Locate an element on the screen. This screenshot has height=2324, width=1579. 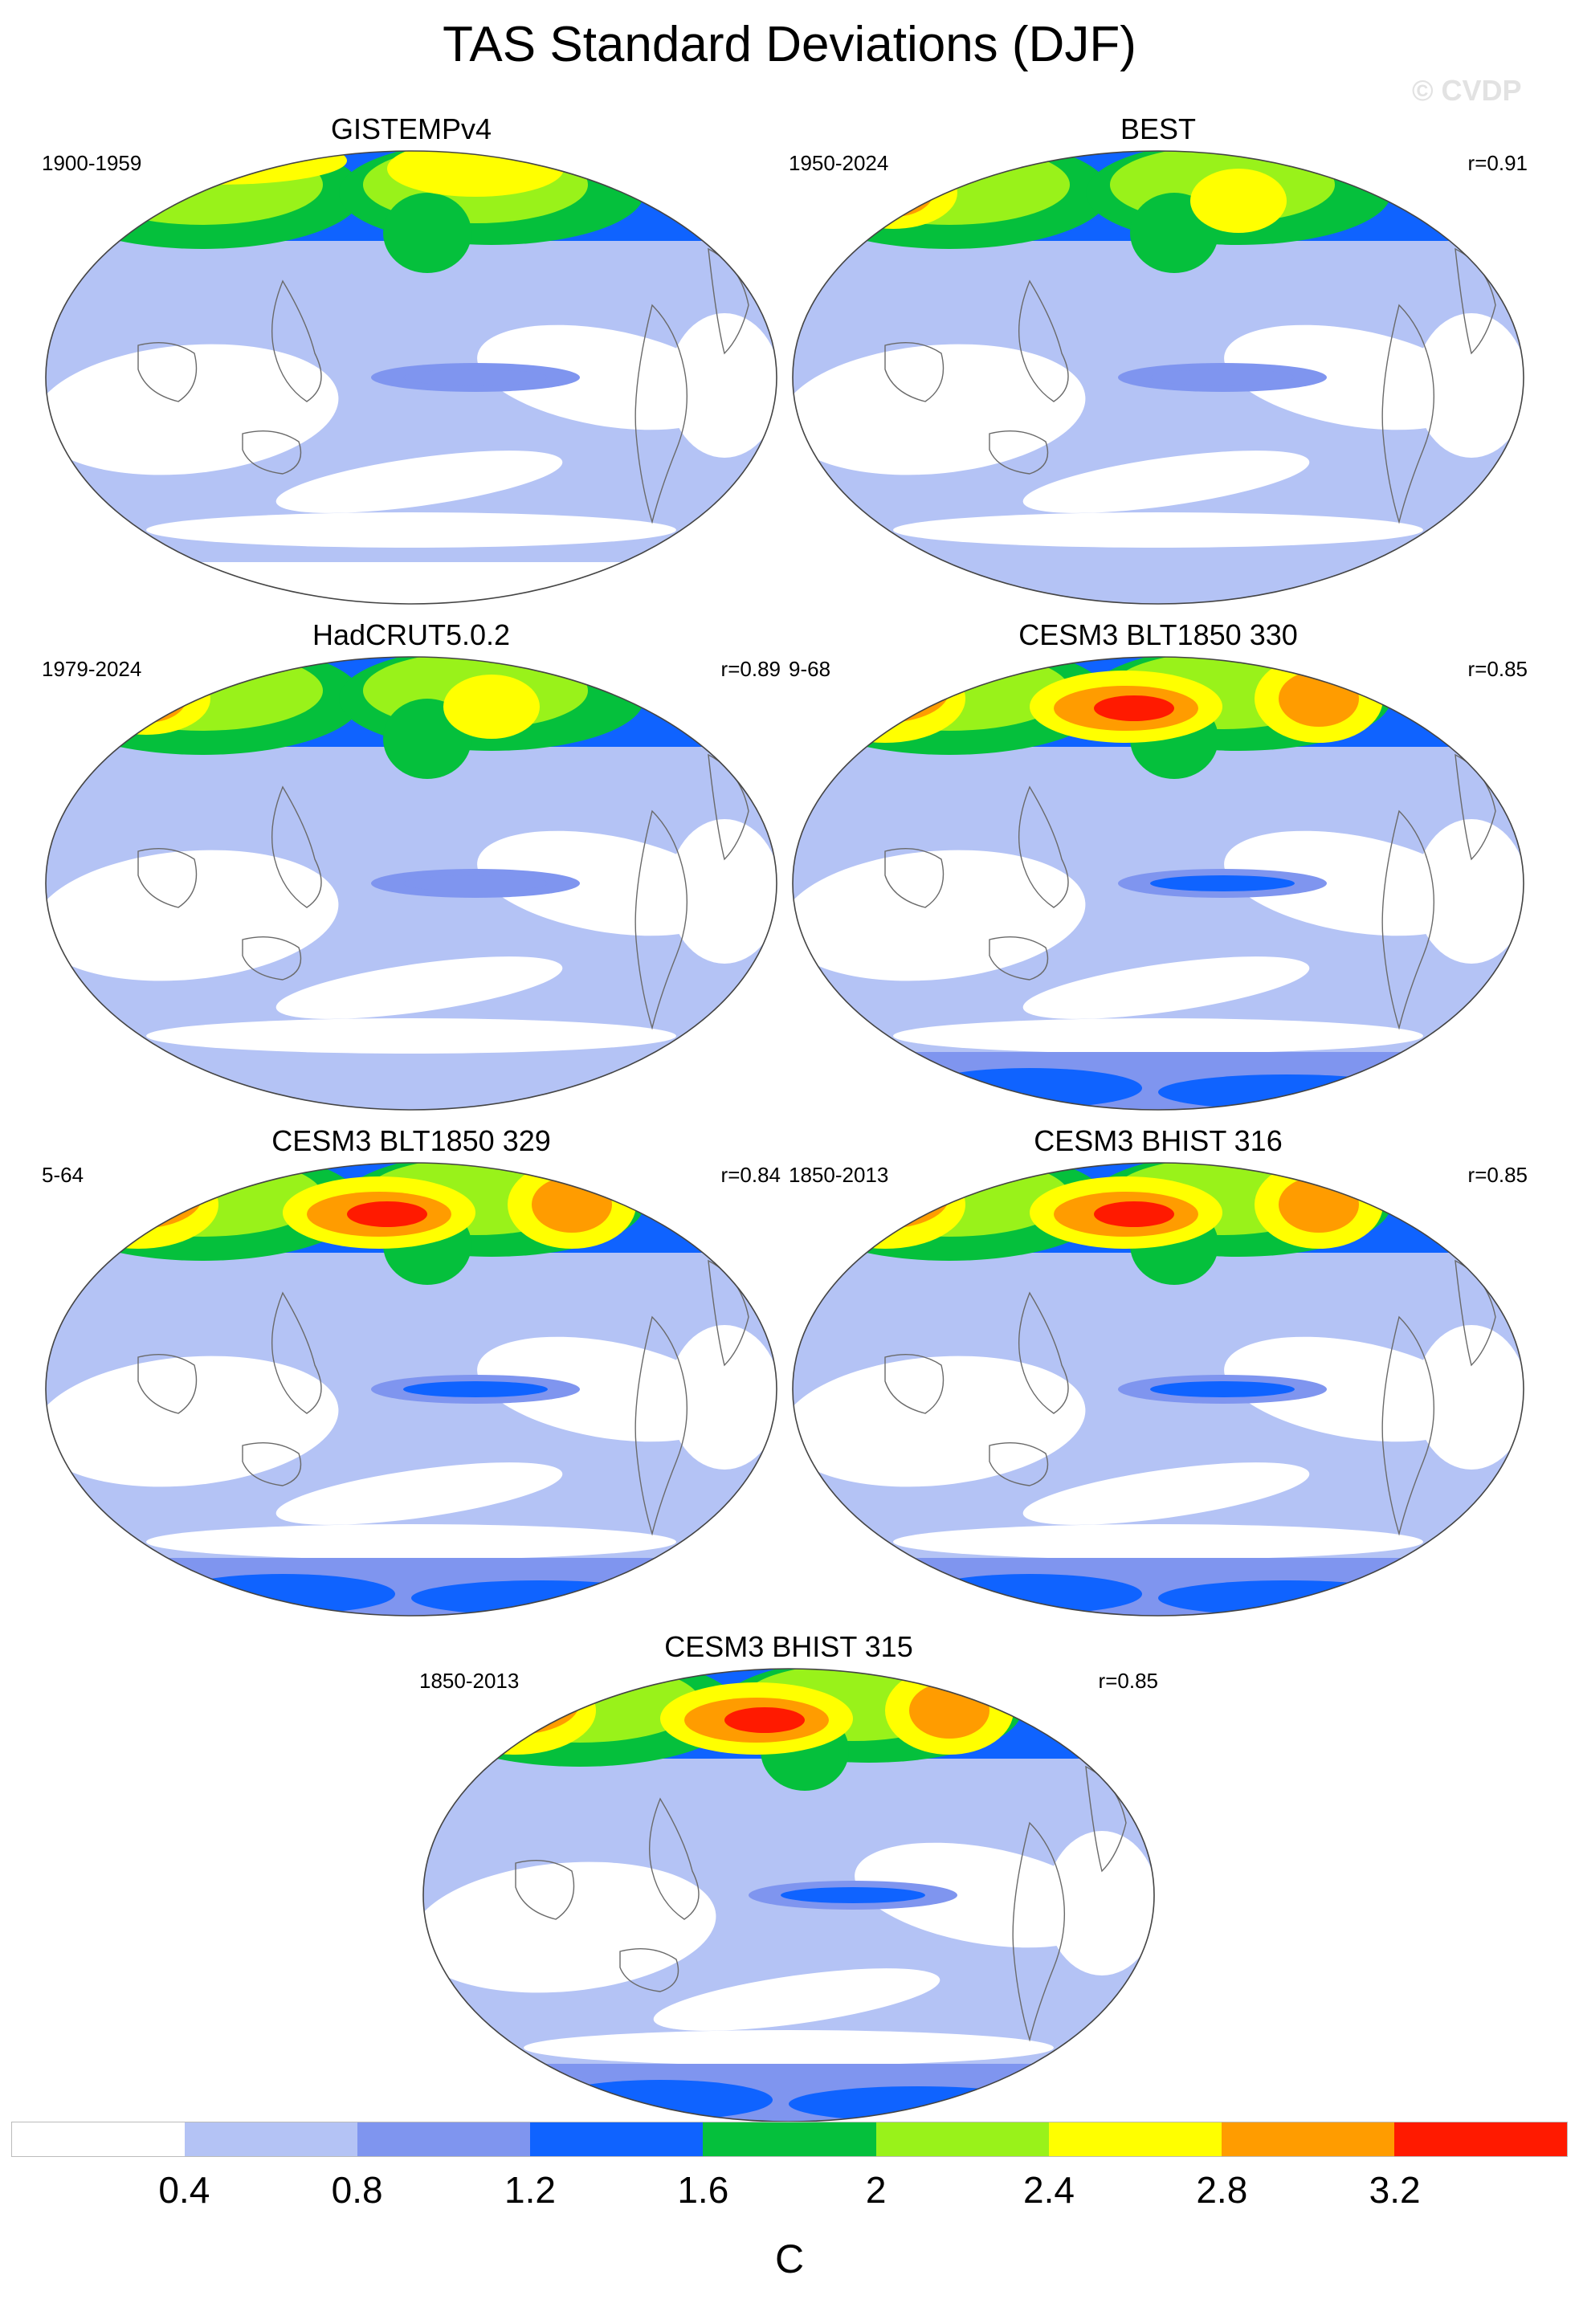
panel-correlation: r=0.85 is located at coordinates (1128, 1681).